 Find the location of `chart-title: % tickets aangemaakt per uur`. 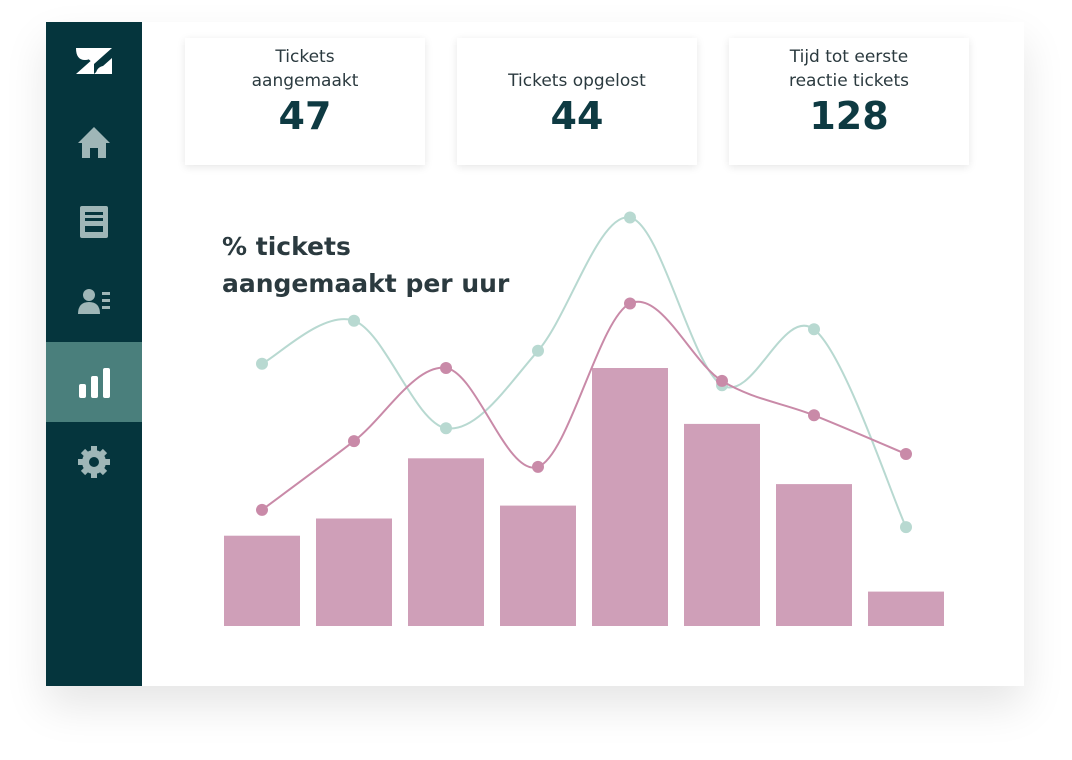

chart-title: % tickets aangemaakt per uur is located at coordinates (366, 265).